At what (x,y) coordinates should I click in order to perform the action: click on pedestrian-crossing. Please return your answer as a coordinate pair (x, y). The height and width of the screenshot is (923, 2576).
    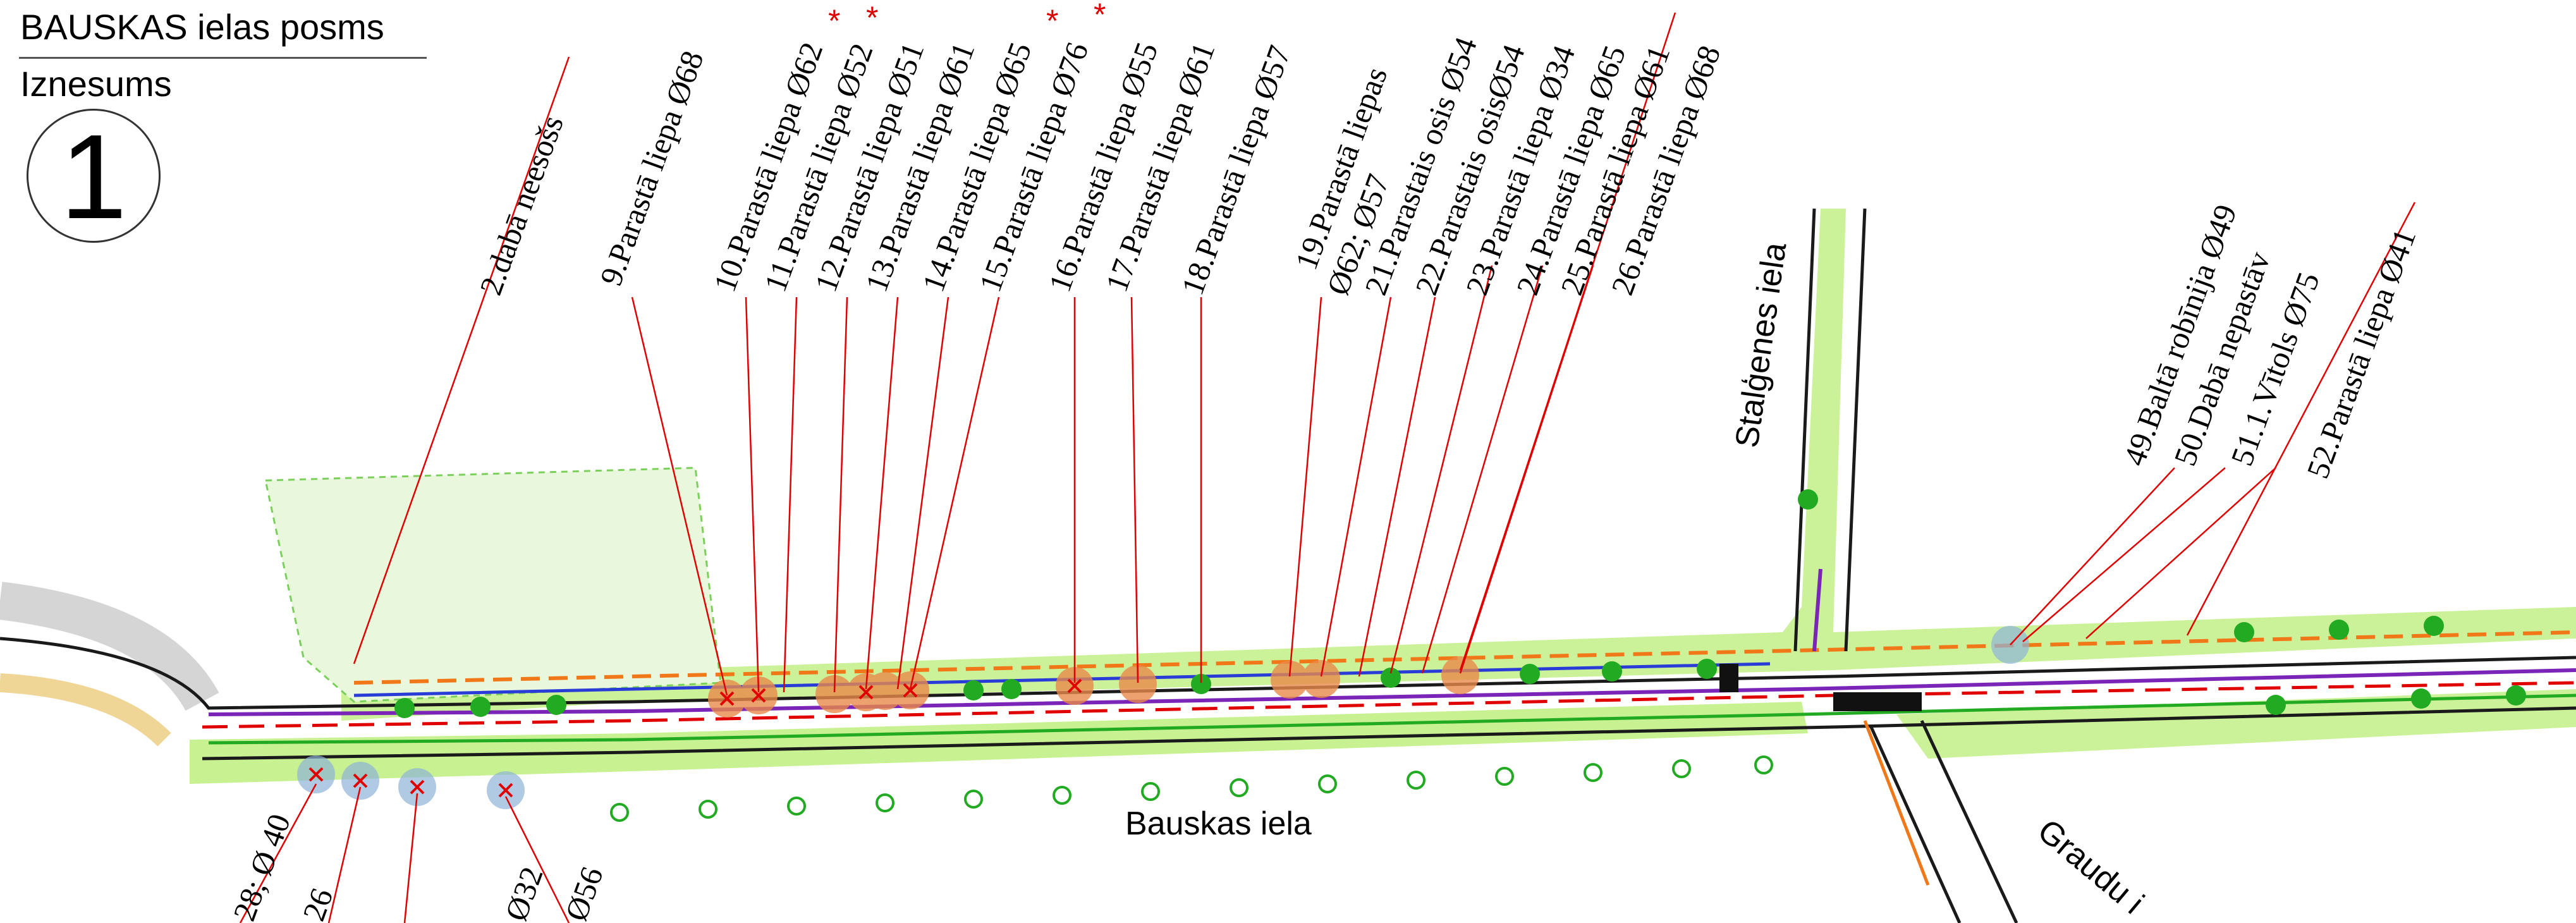
    Looking at the image, I should click on (1877, 701).